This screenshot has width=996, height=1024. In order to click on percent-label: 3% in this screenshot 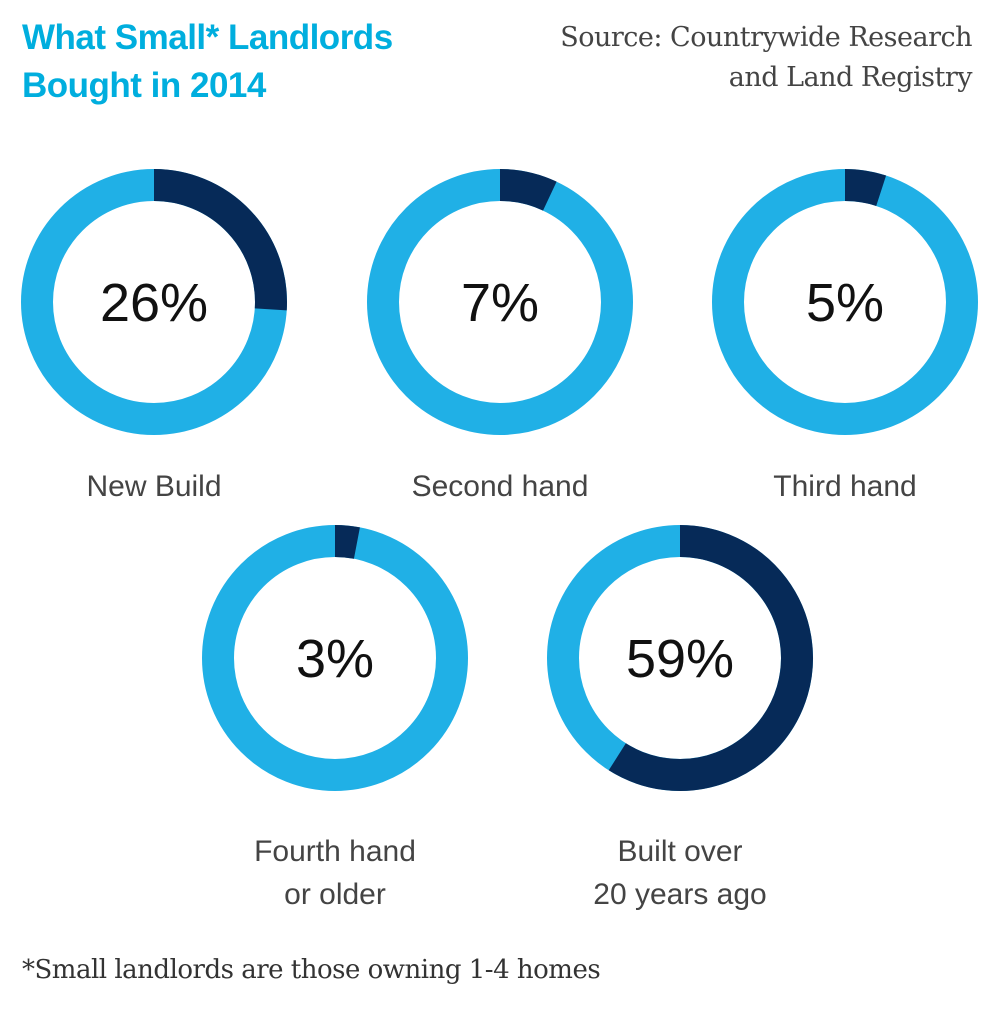, I will do `click(335, 659)`.